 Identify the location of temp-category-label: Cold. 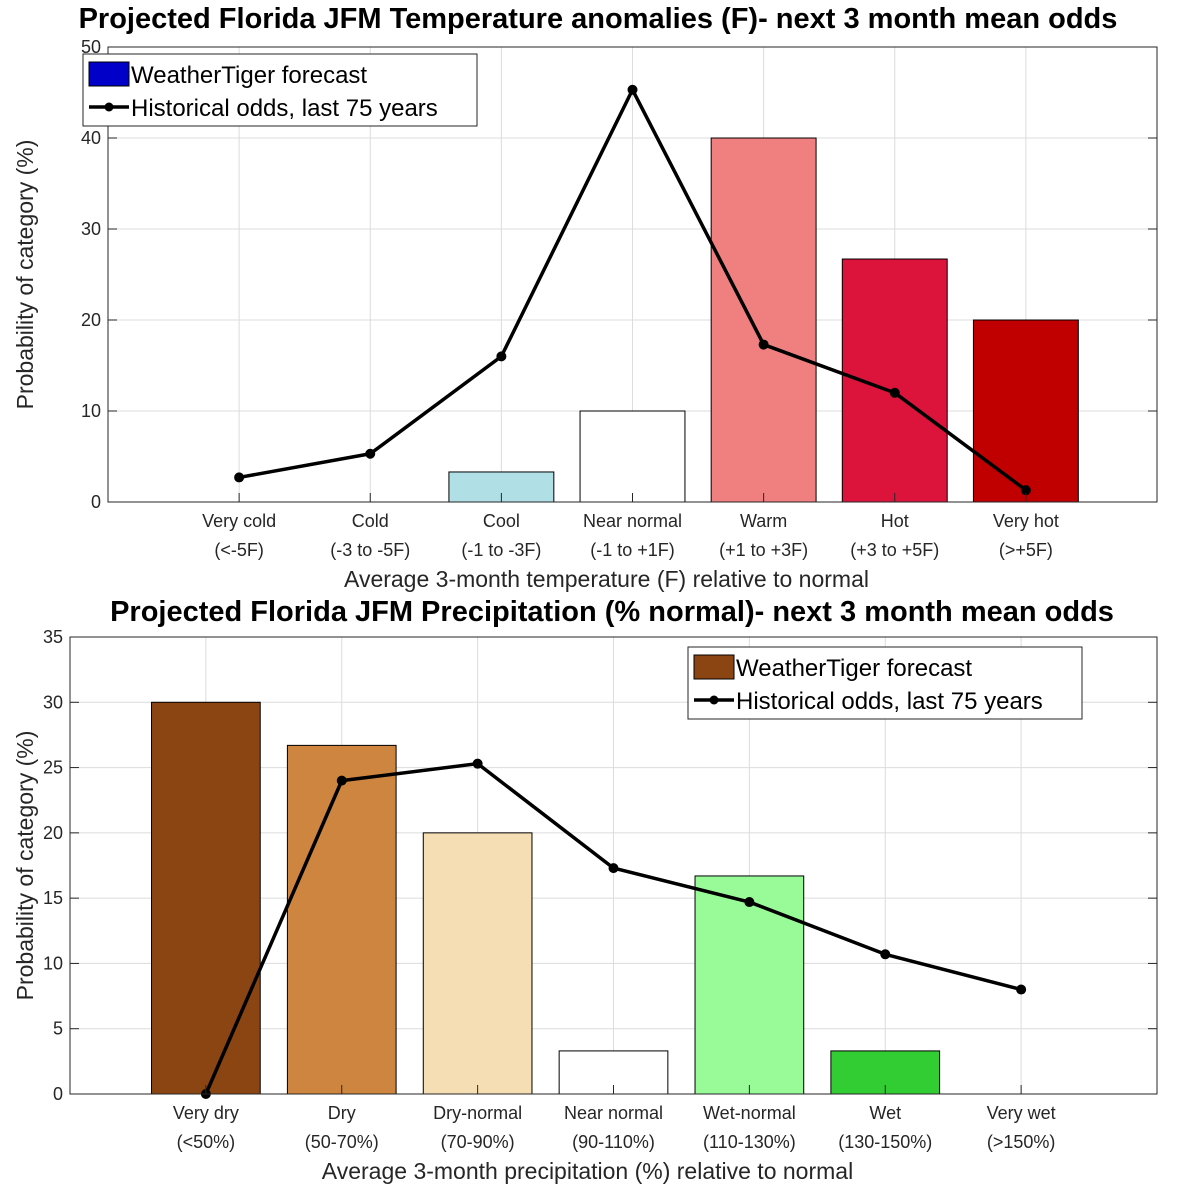
(370, 521).